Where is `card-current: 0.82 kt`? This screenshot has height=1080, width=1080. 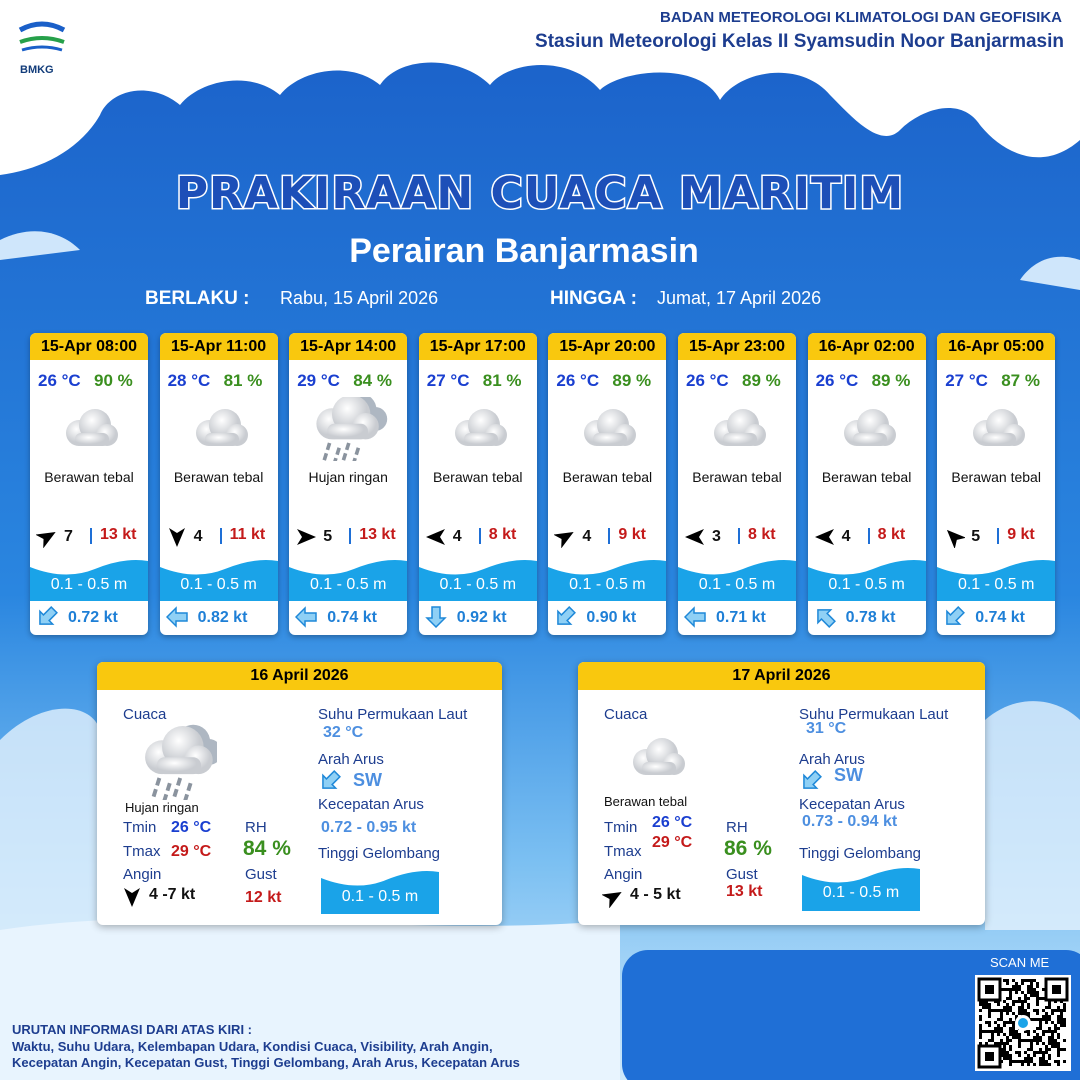 card-current: 0.82 kt is located at coordinates (222, 617).